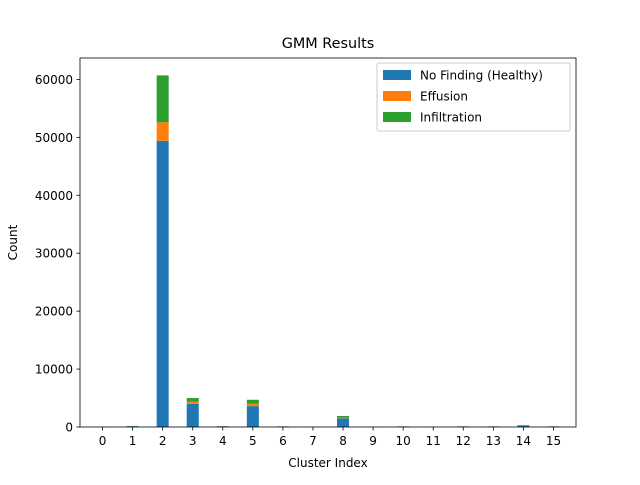 The height and width of the screenshot is (485, 640). Describe the element at coordinates (54, 370) in the screenshot. I see `y-tick-label: 10000` at that location.